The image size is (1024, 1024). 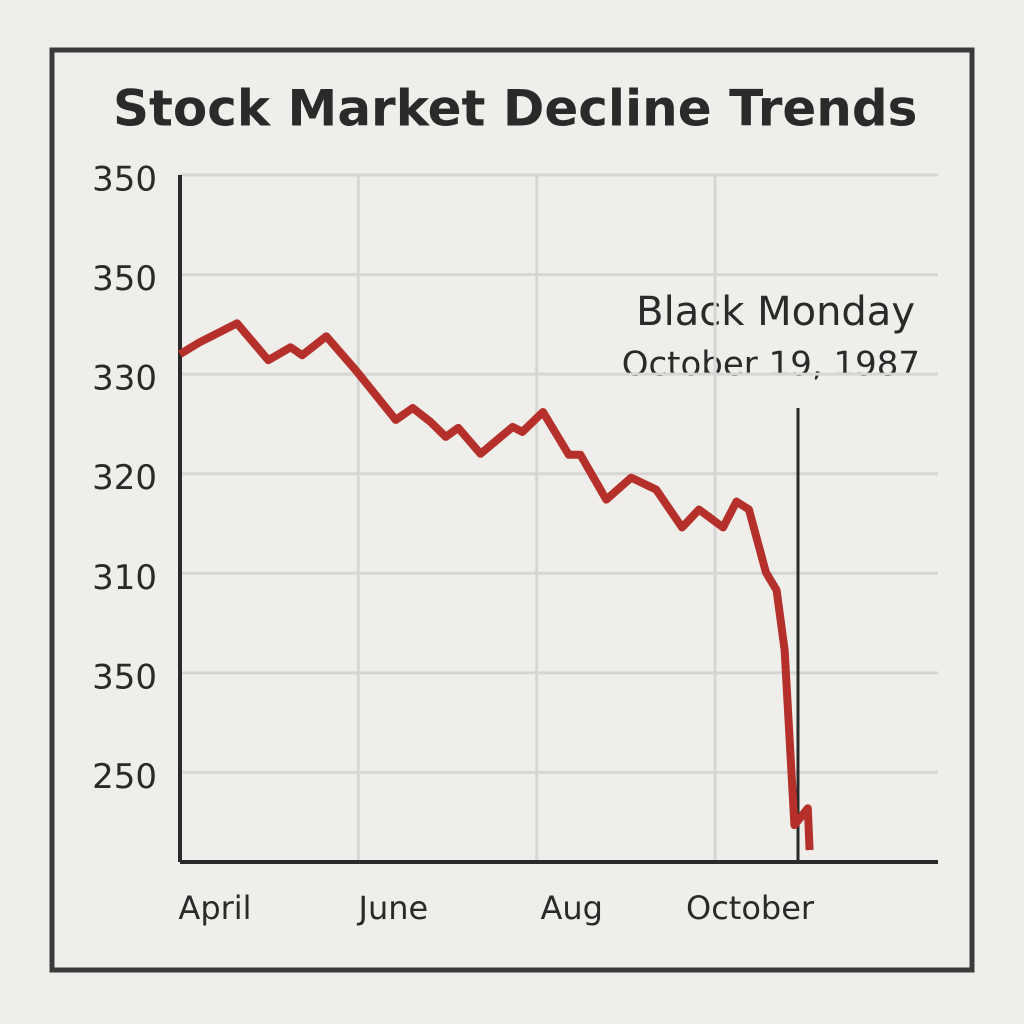 I want to click on y-tick-label: 310, so click(x=124, y=578).